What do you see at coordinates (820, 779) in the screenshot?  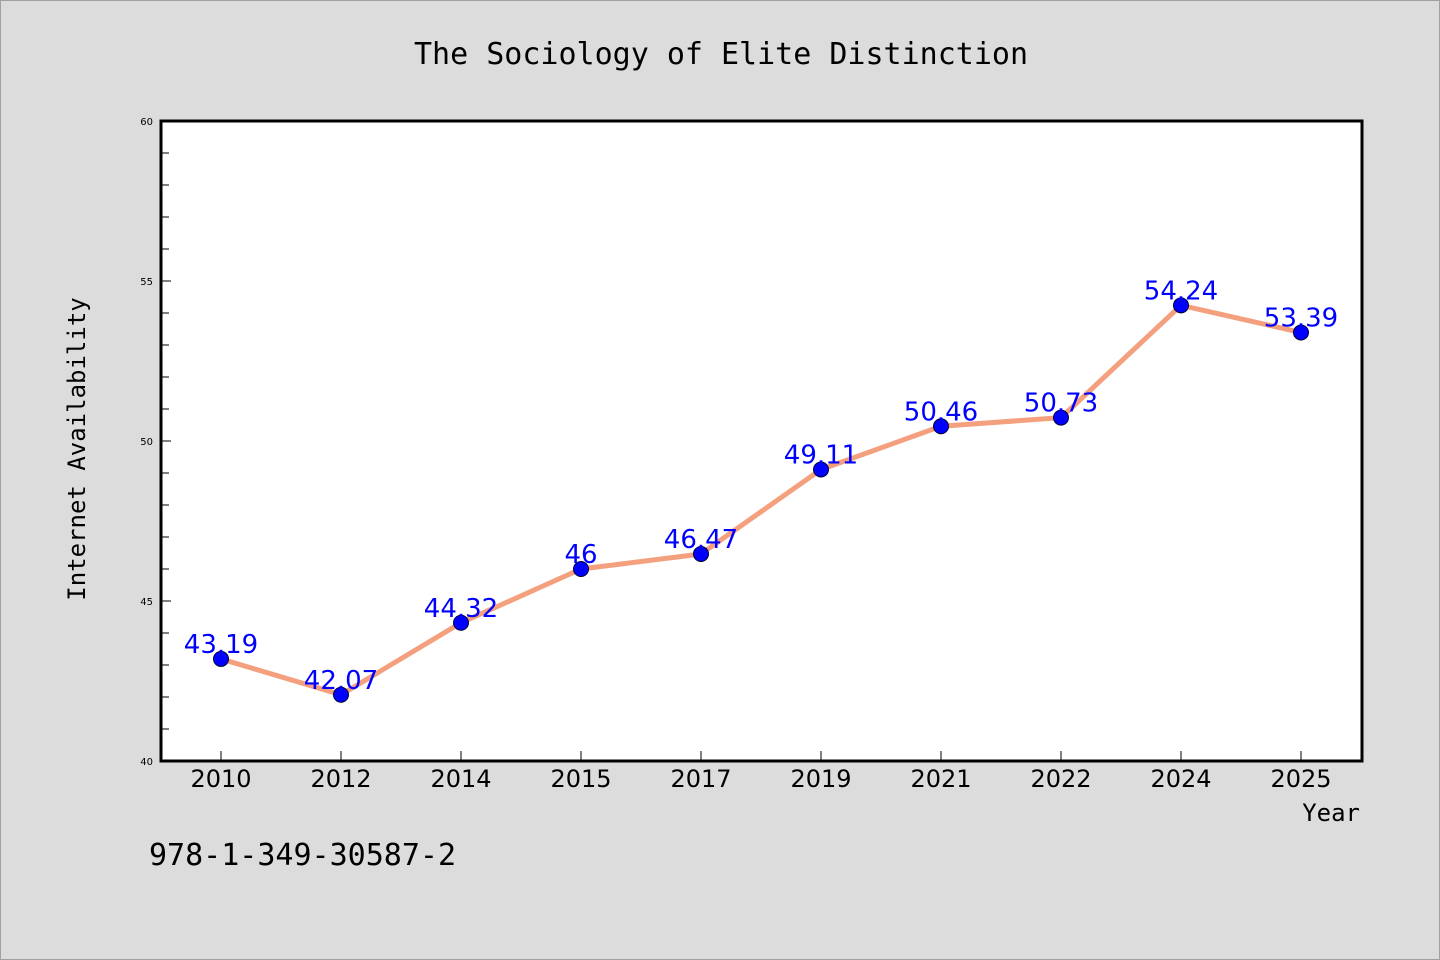 I see `x-tick-label: 2019` at bounding box center [820, 779].